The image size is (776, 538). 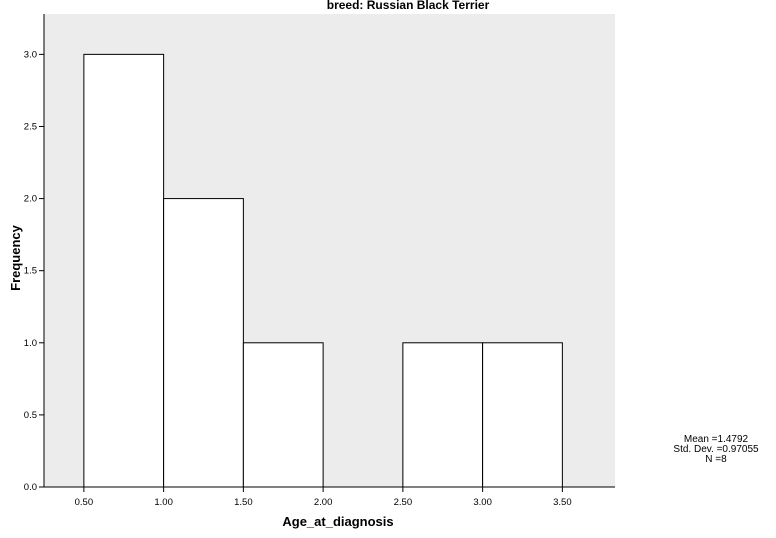 I want to click on y-tick-label: 1.5, so click(x=30, y=271).